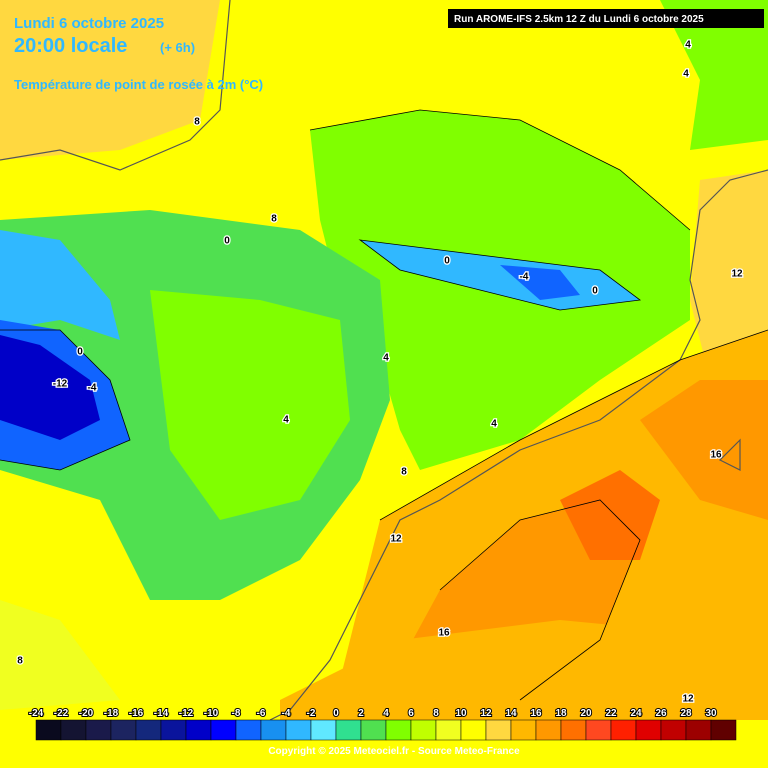 The height and width of the screenshot is (773, 768). I want to click on legend-tick-label: -20, so click(86, 713).